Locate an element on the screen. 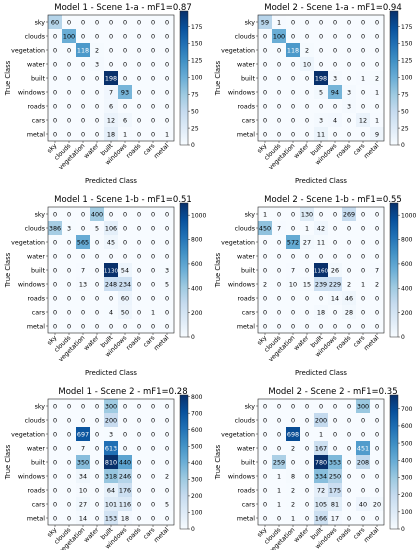 This screenshot has width=420, height=550. y-tick-label: windows is located at coordinates (241, 476).